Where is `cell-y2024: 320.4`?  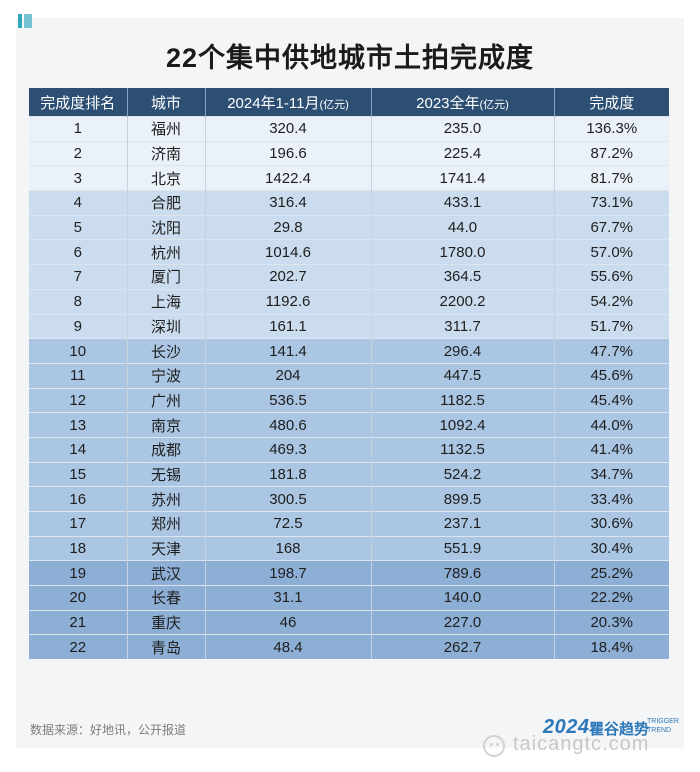
cell-y2024: 320.4 is located at coordinates (287, 129).